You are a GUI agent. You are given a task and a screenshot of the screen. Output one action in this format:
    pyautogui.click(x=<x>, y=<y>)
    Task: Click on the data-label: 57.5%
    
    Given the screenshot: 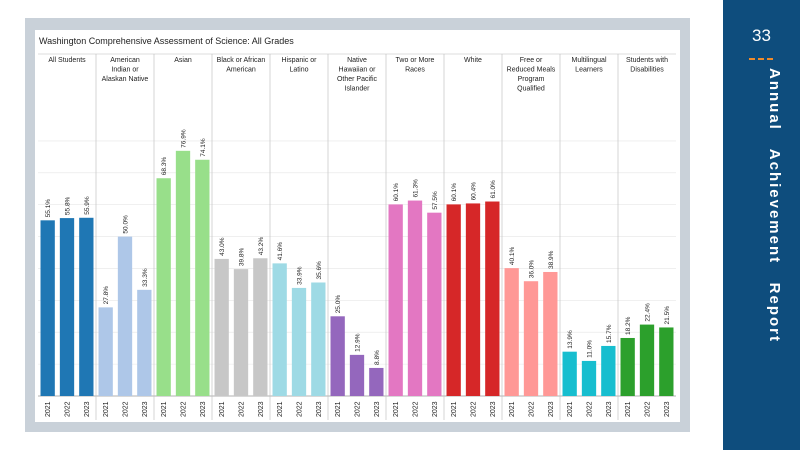 What is the action you would take?
    pyautogui.click(x=435, y=200)
    